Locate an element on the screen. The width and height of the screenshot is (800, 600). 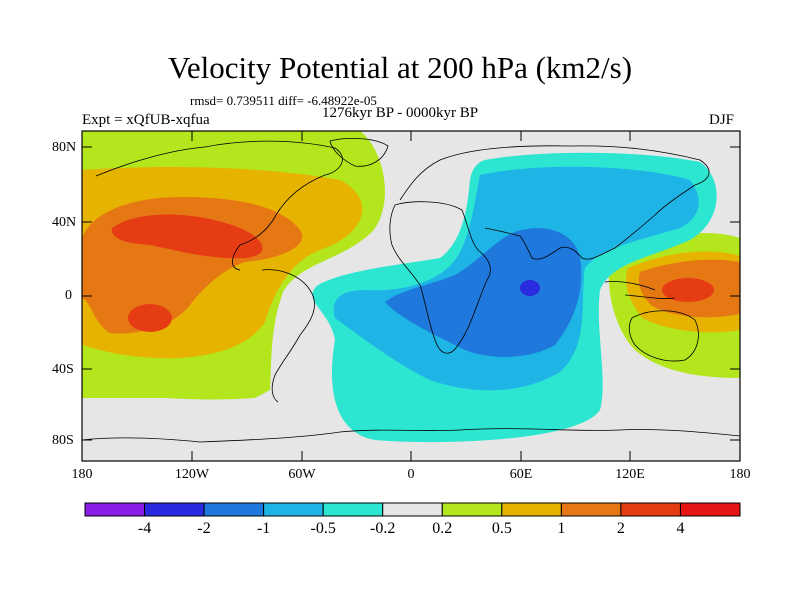
lat-label-80s: 80S is located at coordinates (63, 440).